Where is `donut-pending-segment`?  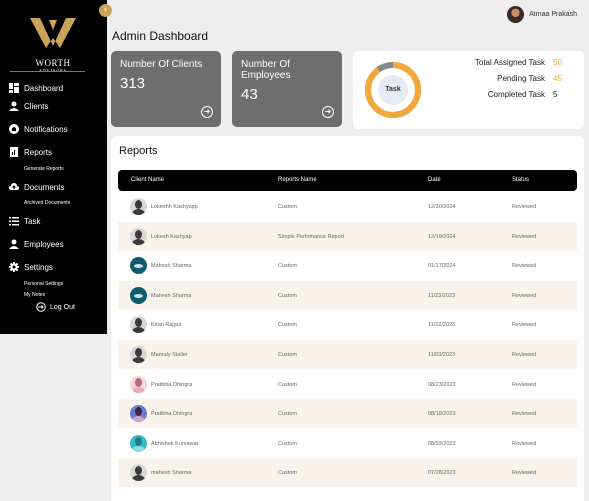 donut-pending-segment is located at coordinates (393, 90).